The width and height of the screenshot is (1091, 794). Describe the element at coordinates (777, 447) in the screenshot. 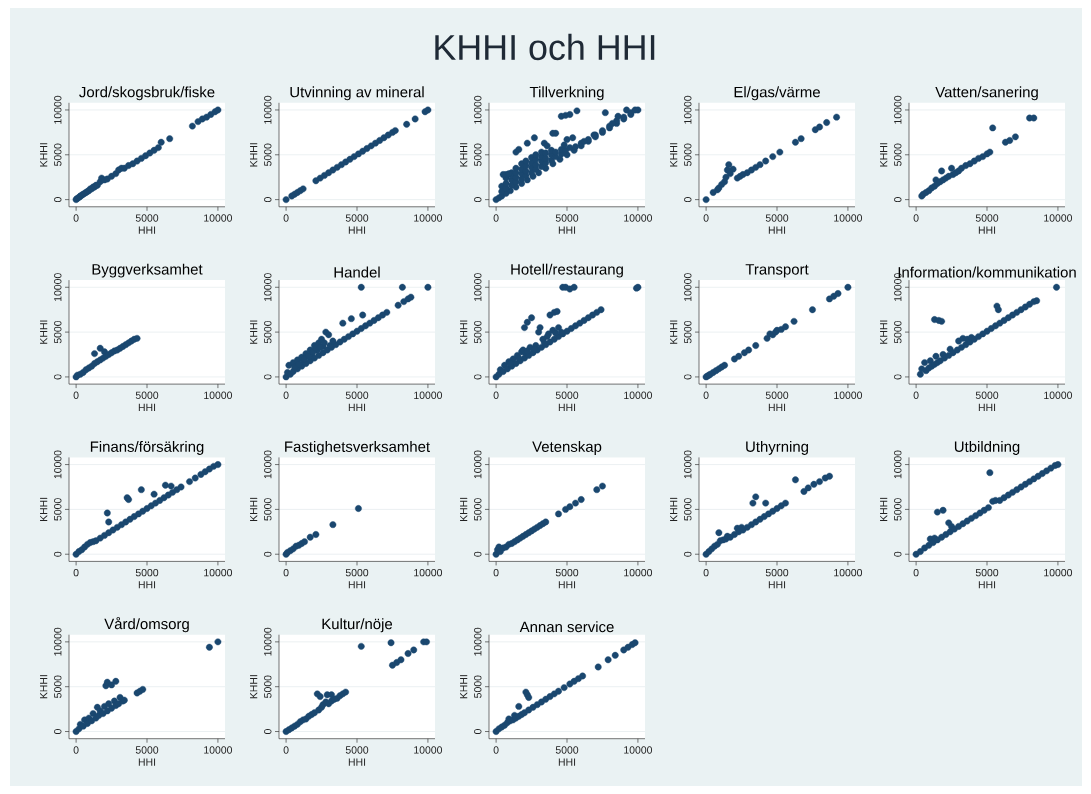

I see `chart-title: Uthyrning` at that location.